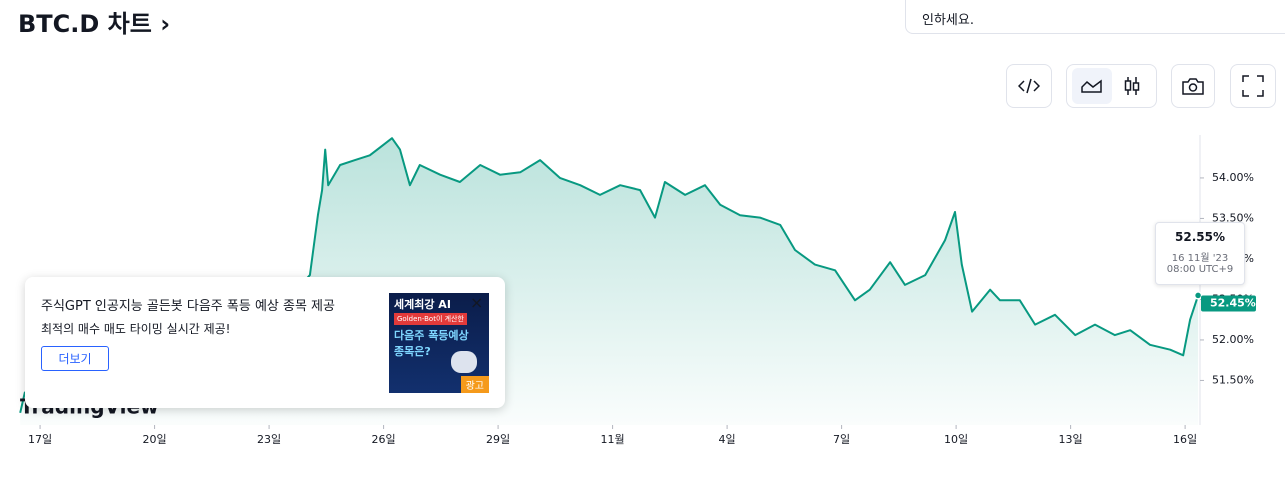 The image size is (1285, 477). What do you see at coordinates (431, 335) in the screenshot?
I see `ad-image-text: 다음주 폭등예상` at bounding box center [431, 335].